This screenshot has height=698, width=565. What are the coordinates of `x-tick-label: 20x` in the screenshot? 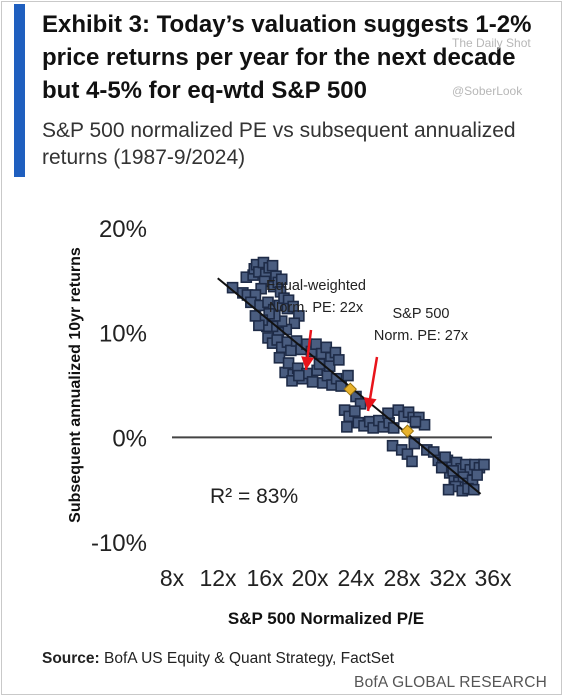 It's located at (310, 578).